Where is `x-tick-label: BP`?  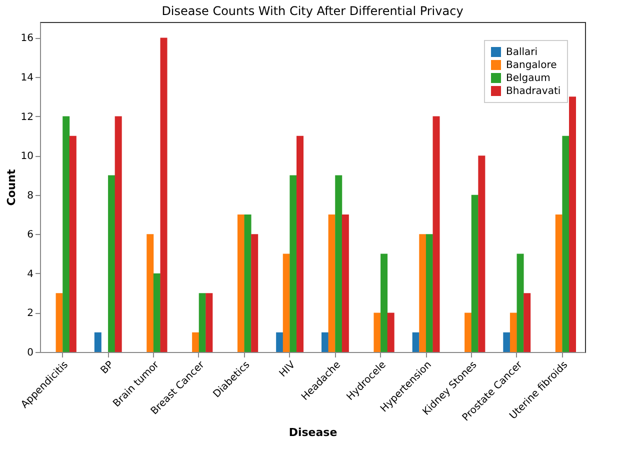
x-tick-label: BP is located at coordinates (107, 368).